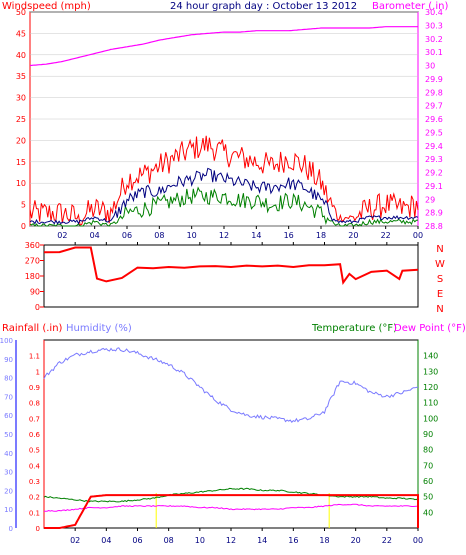 This screenshot has width=466, height=555. What do you see at coordinates (34, 419) in the screenshot?
I see `rain-tick-label: 0.7` at bounding box center [34, 419].